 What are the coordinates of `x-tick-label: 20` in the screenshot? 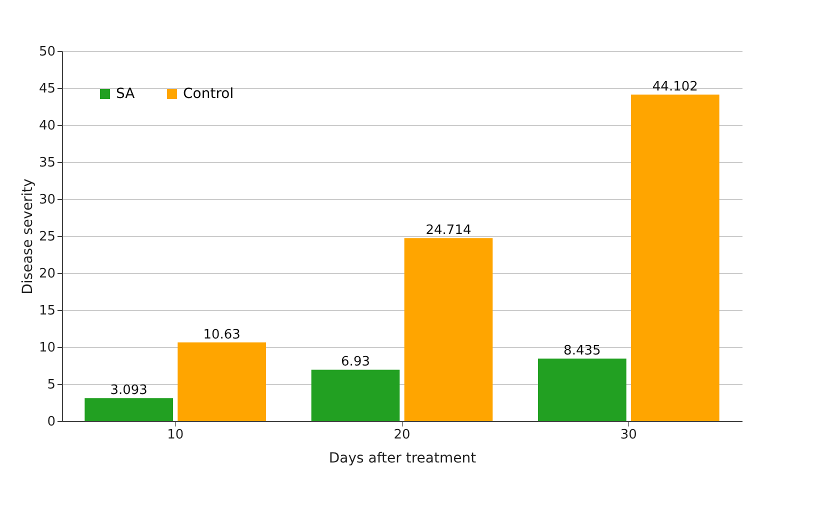 It's located at (402, 435).